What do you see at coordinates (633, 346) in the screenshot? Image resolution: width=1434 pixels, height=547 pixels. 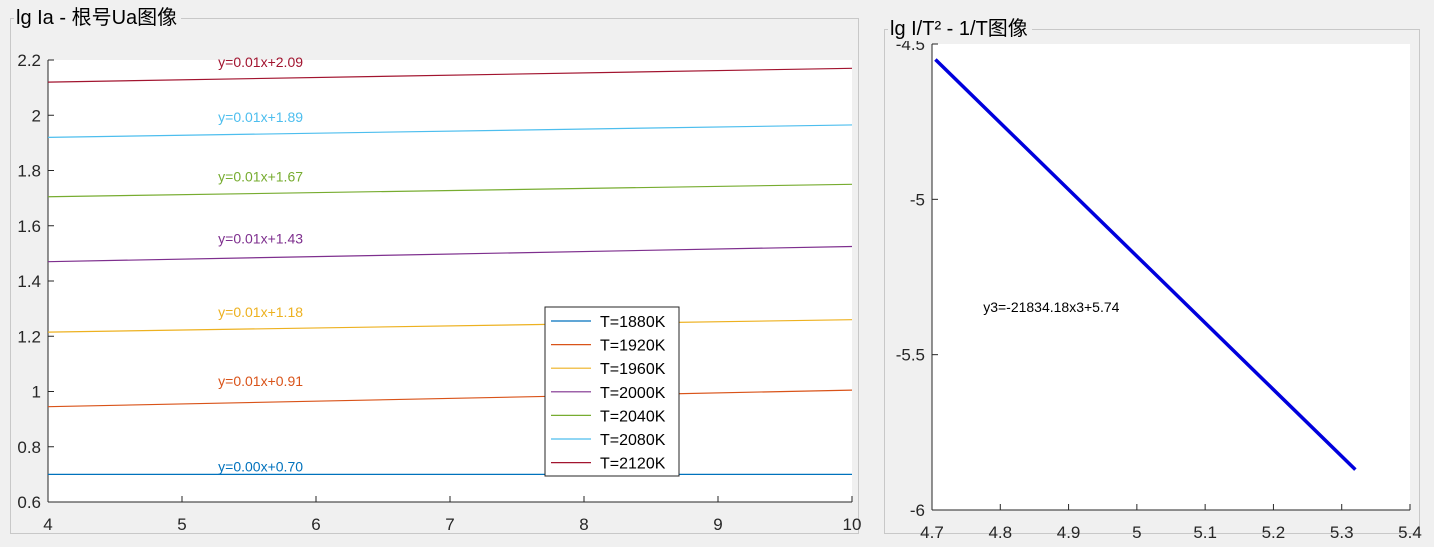 I see `legend-entry: T=1920K` at bounding box center [633, 346].